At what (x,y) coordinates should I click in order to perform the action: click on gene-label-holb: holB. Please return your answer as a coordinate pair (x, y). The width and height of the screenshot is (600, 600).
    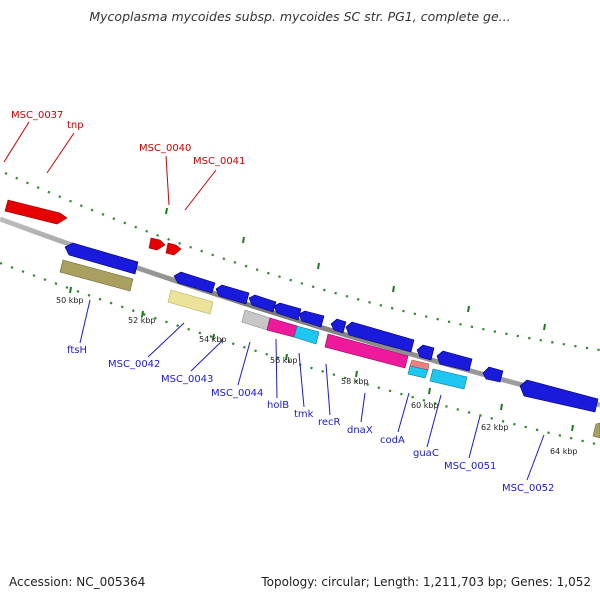
    Looking at the image, I should click on (278, 405).